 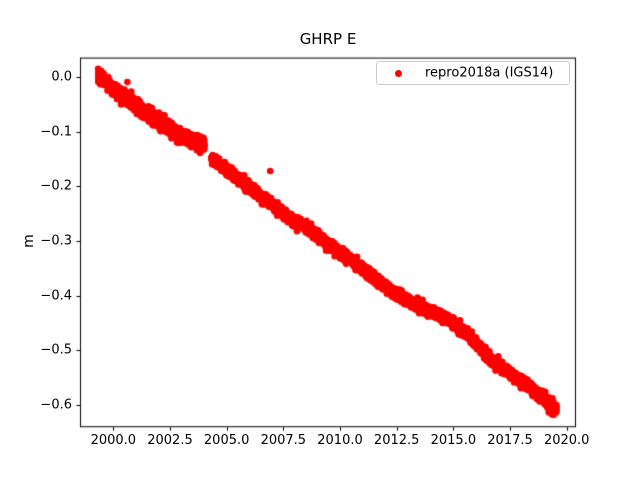 I want to click on y-tick-label: −0.1, so click(x=56, y=132).